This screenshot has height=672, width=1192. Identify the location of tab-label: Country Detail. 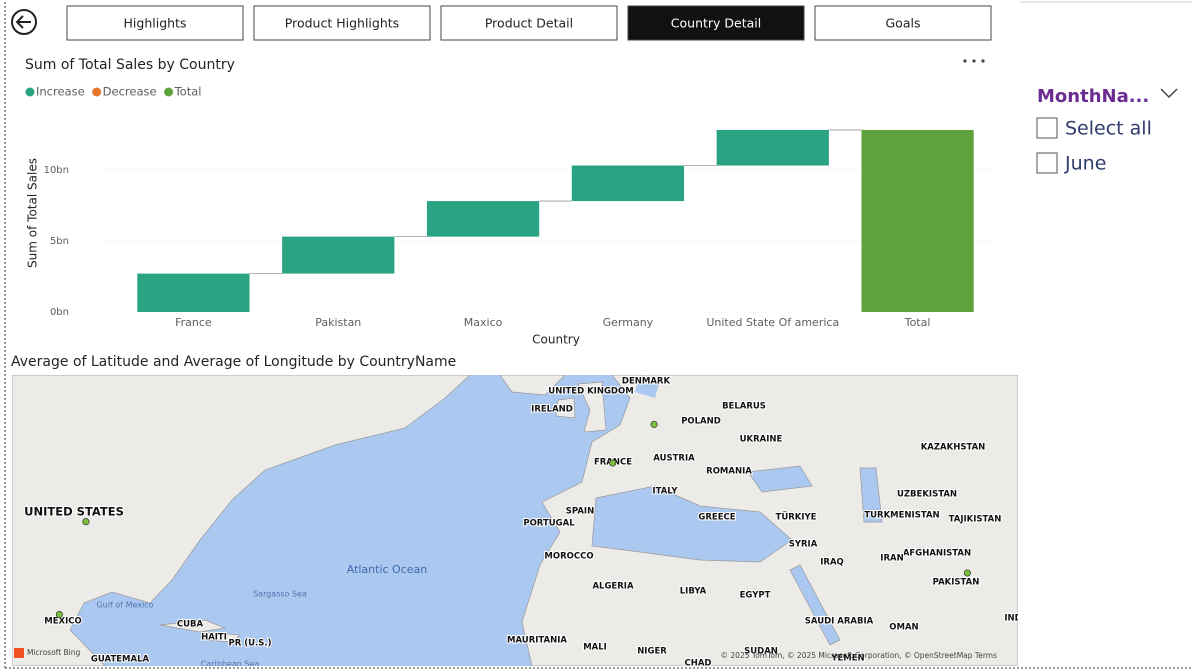
(716, 23).